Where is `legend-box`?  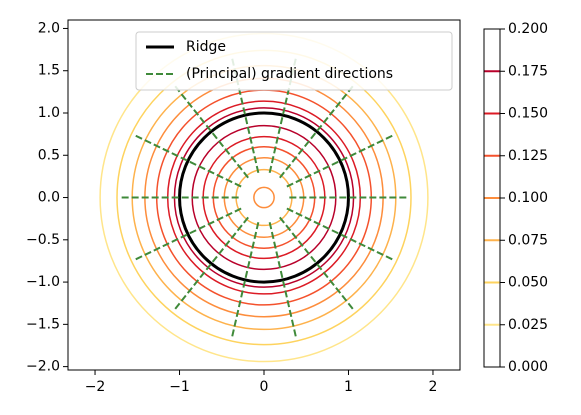 legend-box is located at coordinates (294, 61).